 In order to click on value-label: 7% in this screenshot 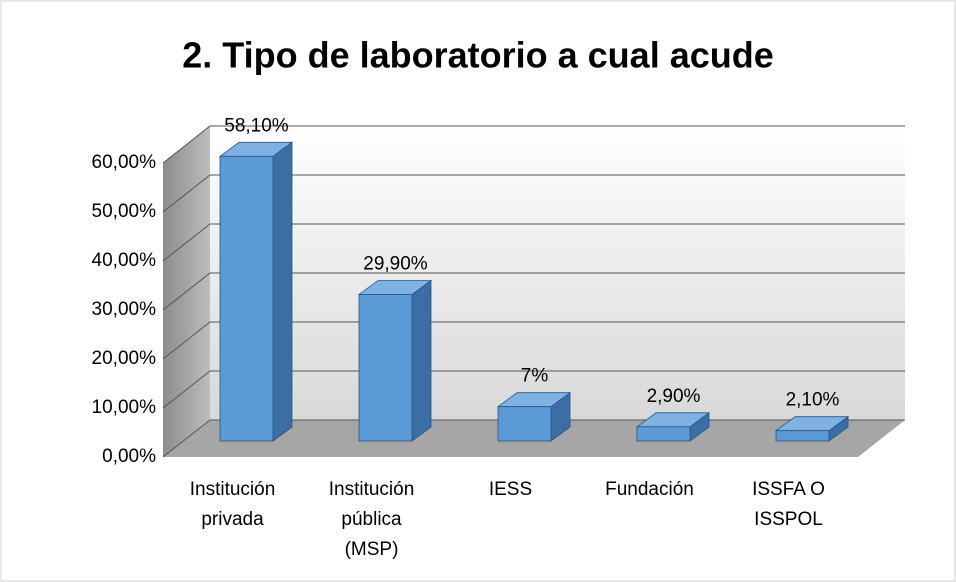, I will do `click(535, 376)`.